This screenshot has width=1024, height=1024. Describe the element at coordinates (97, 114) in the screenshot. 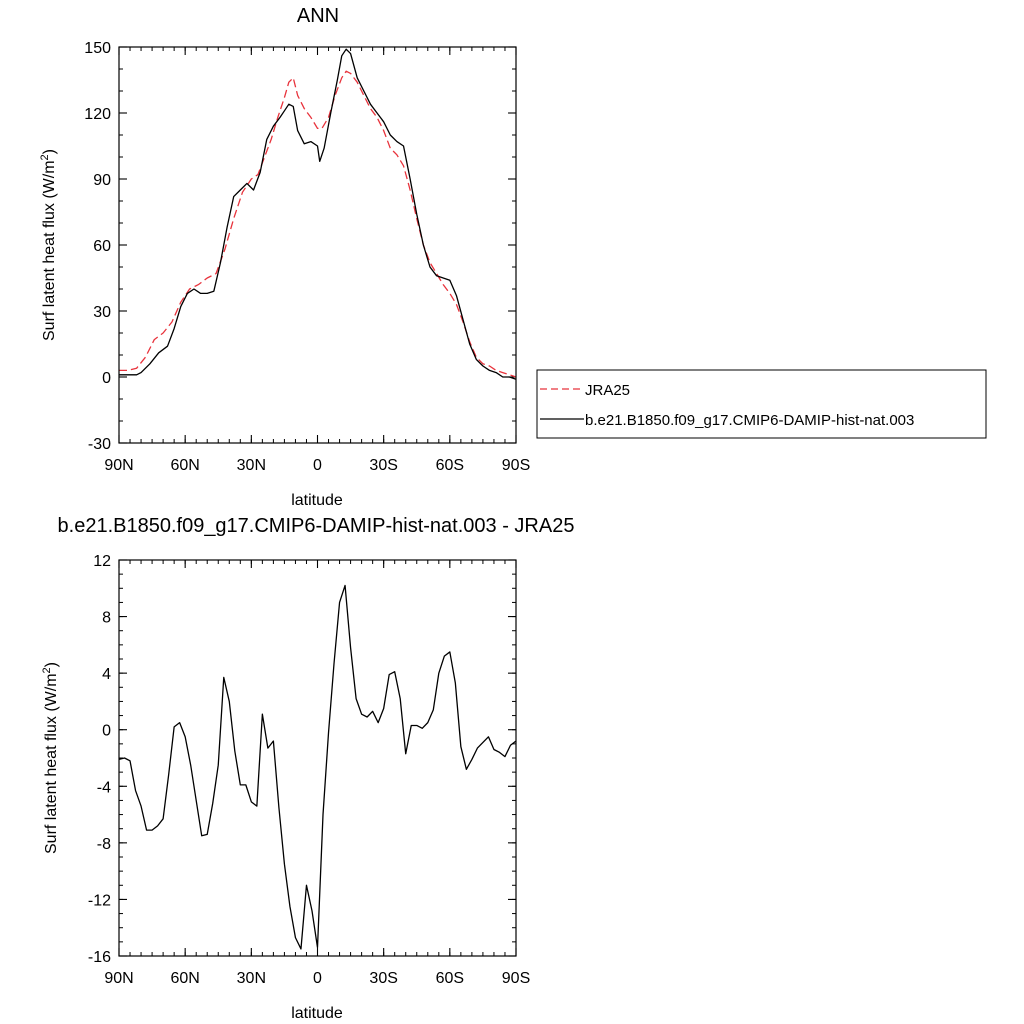

I see `top-y-tick-label: 120` at that location.